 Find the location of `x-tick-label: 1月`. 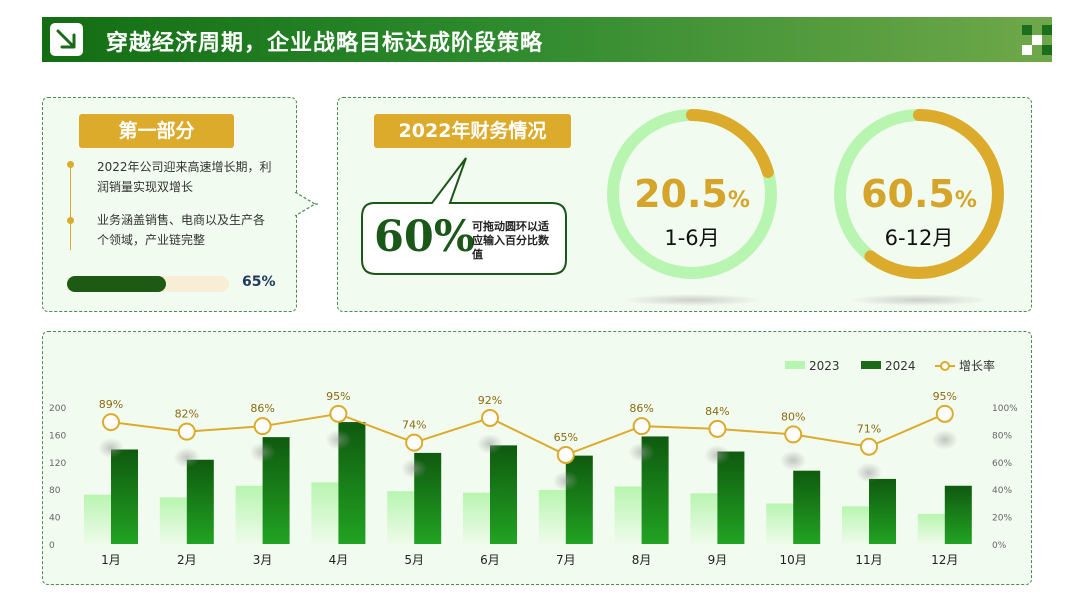

x-tick-label: 1月 is located at coordinates (111, 560).